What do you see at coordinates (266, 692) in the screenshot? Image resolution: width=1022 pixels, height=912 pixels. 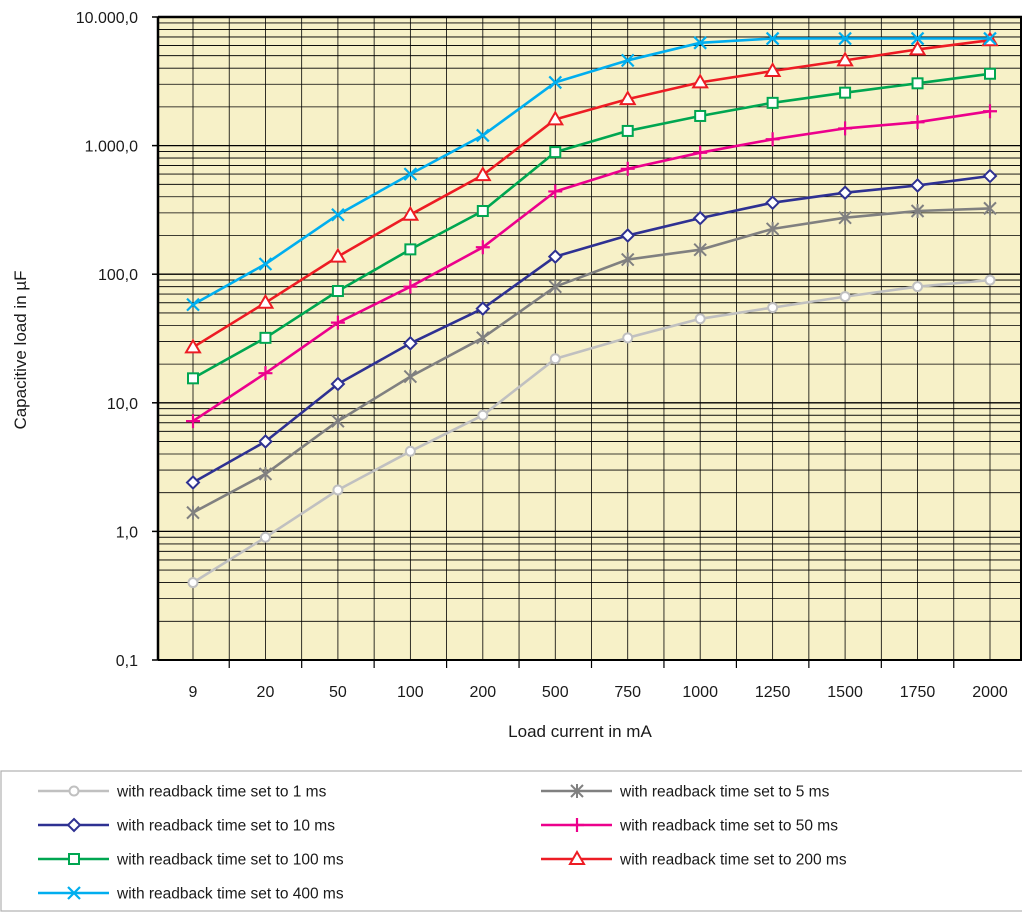 I see `x-tick-label: 20` at bounding box center [266, 692].